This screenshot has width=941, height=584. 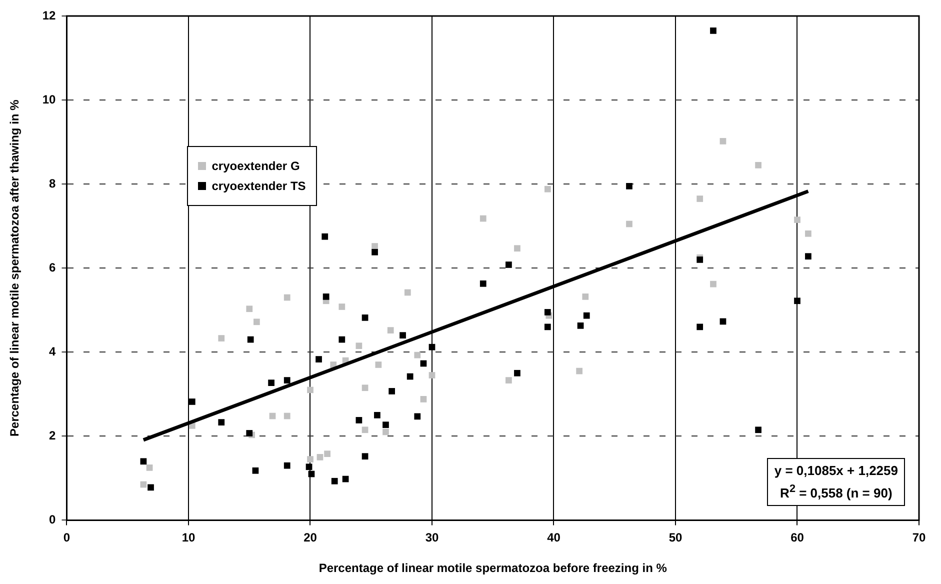 I want to click on y-tick-label: 0, so click(x=52, y=519).